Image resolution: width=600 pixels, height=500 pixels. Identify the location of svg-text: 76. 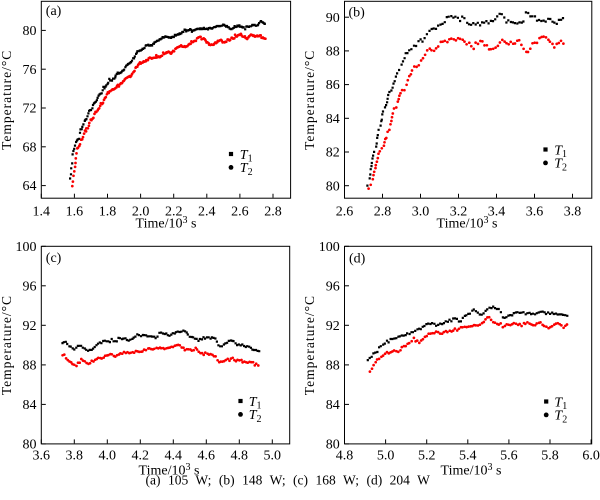
(30, 70).